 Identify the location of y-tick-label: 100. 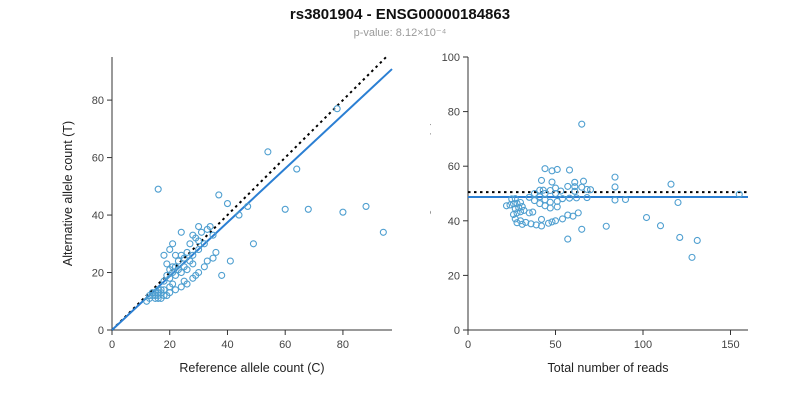
(451, 58).